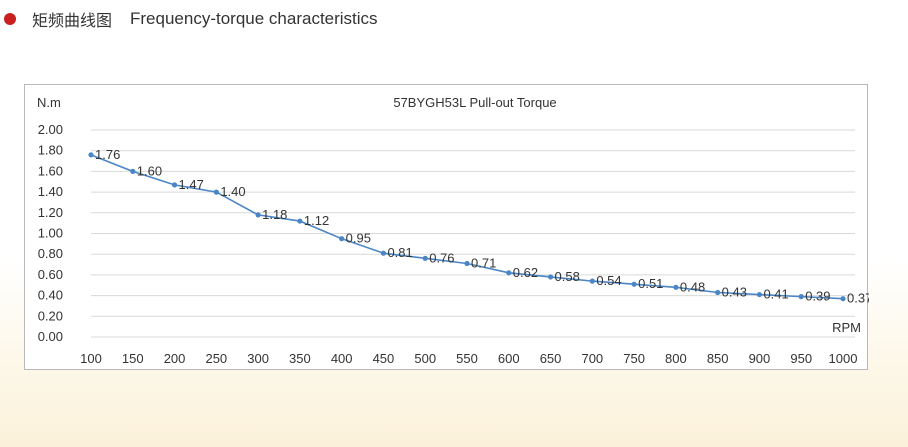 The height and width of the screenshot is (447, 908). I want to click on chart-title: 57BYGH53L Pull-out Torque, so click(474, 102).